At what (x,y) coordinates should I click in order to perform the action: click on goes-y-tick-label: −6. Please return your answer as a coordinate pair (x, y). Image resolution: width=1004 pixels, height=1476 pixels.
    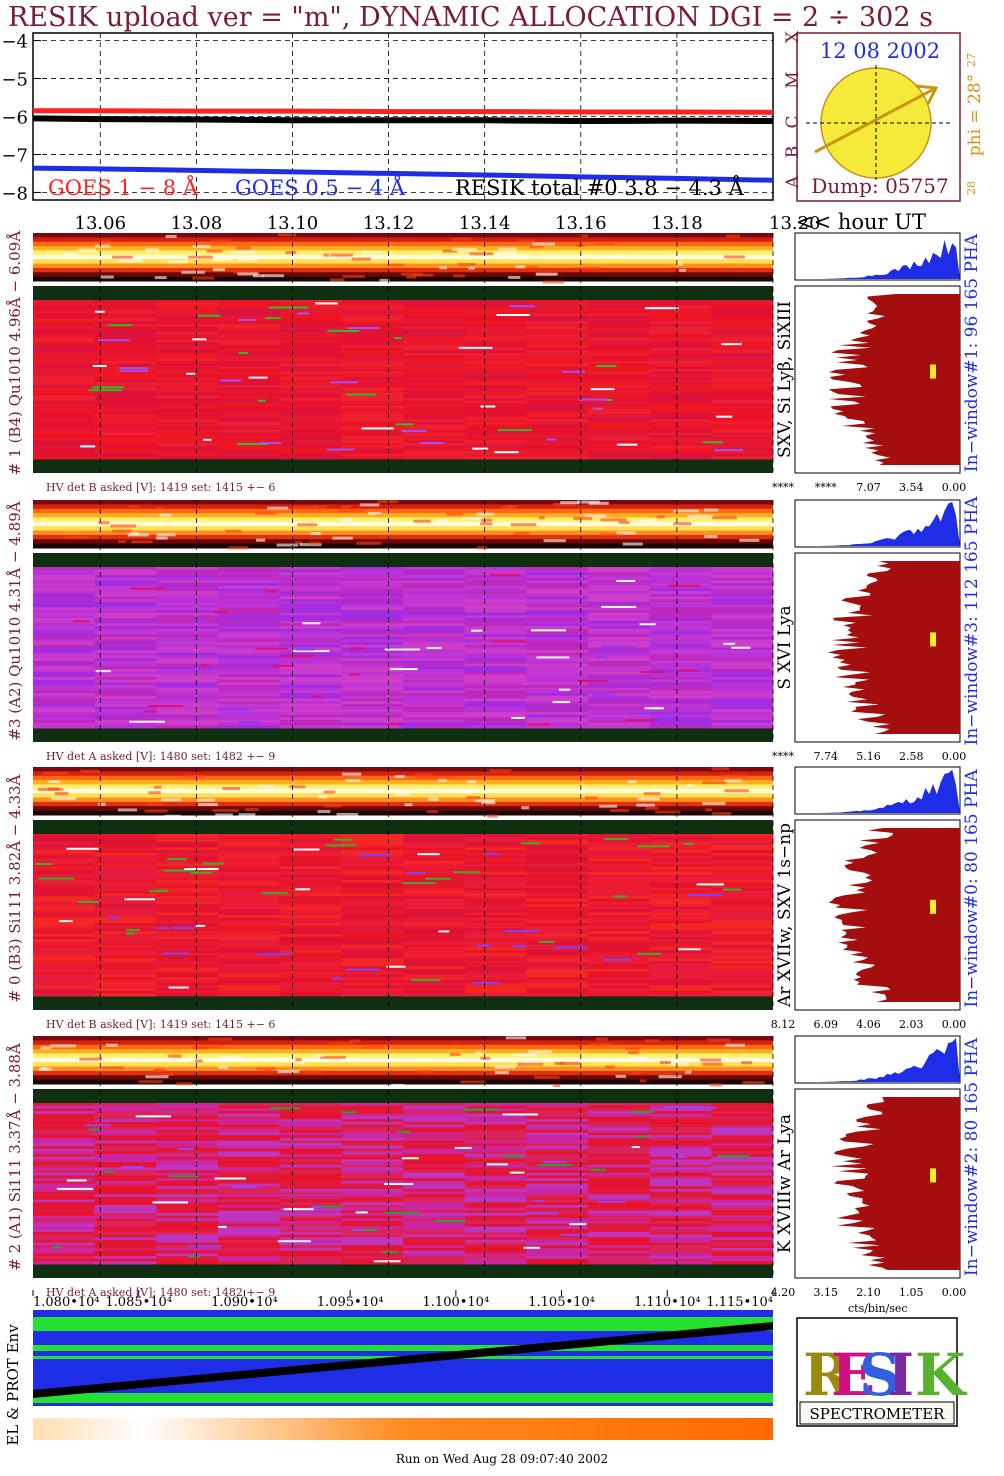
    Looking at the image, I should click on (14, 118).